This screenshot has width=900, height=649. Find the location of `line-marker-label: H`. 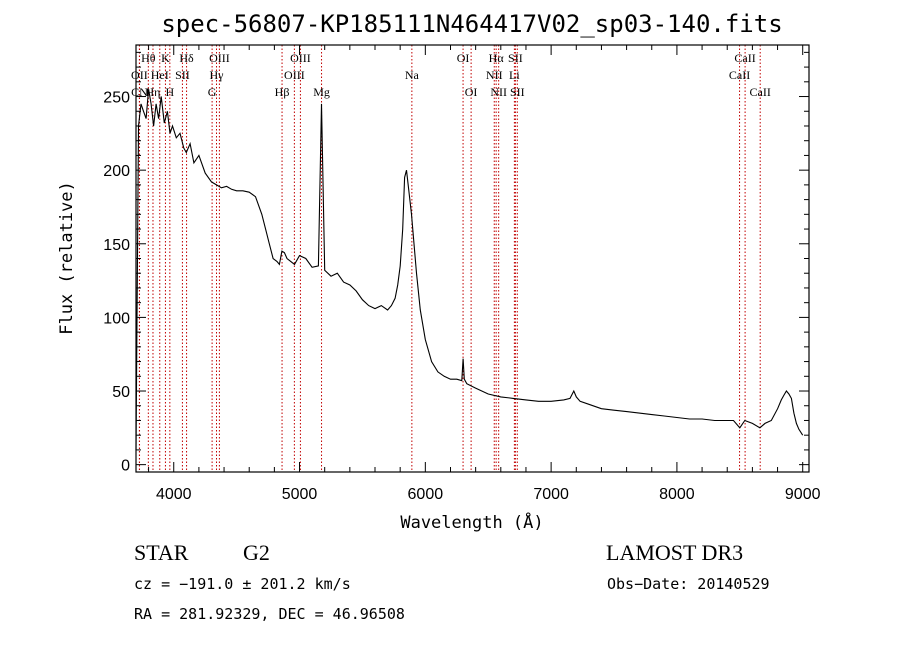

line-marker-label: H is located at coordinates (170, 92).